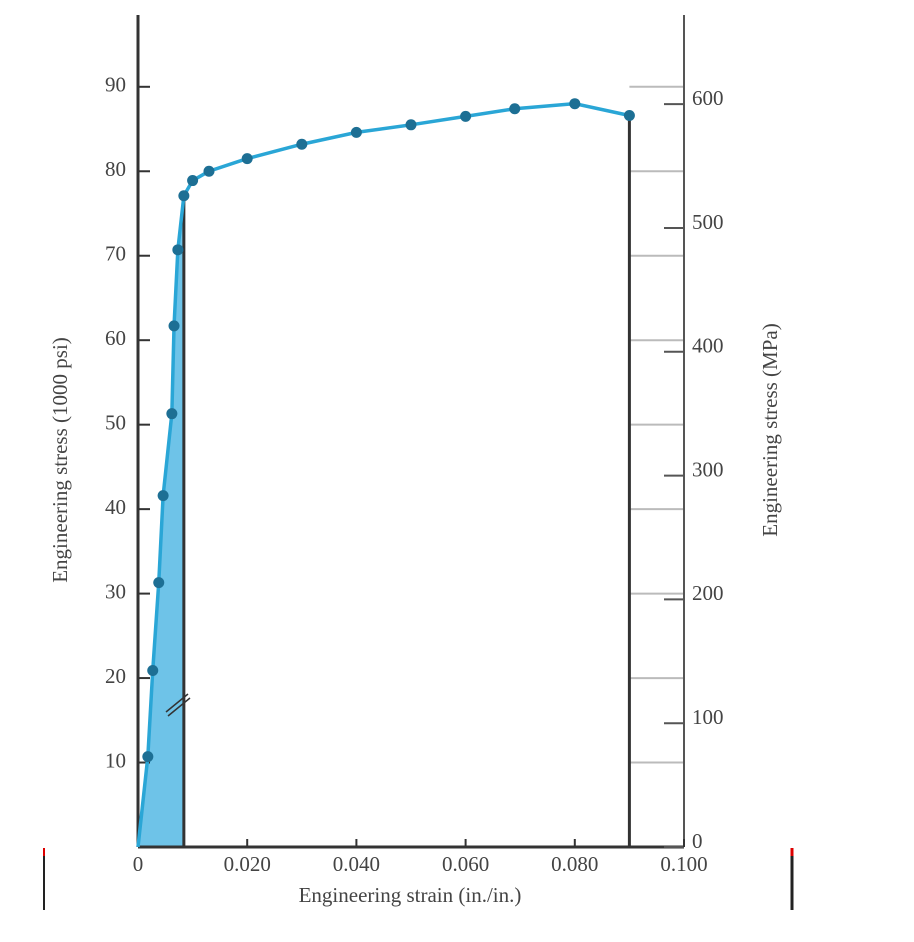 The height and width of the screenshot is (942, 914). Describe the element at coordinates (708, 717) in the screenshot. I see `y2-tick-label: 100` at that location.